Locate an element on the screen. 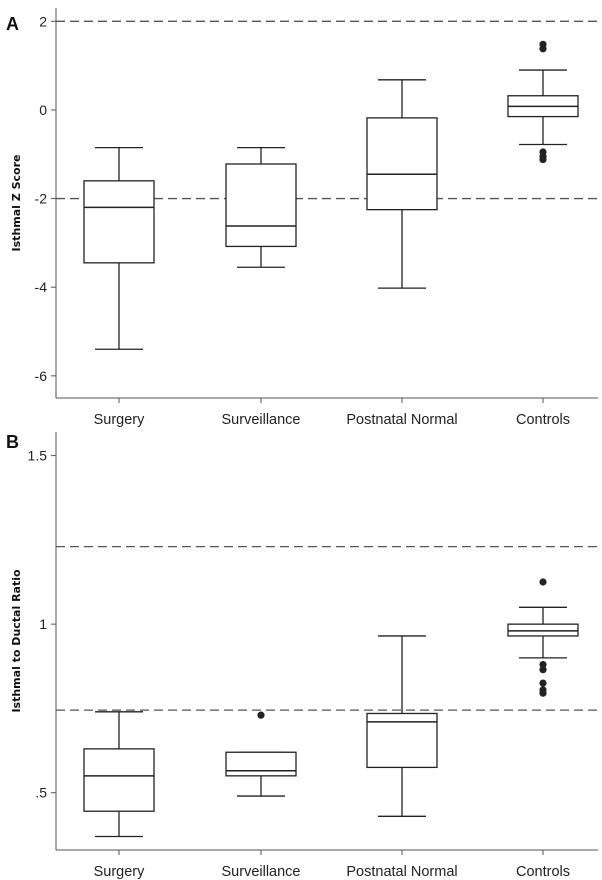 The height and width of the screenshot is (880, 602). y-tick-label: .5 is located at coordinates (41, 793).